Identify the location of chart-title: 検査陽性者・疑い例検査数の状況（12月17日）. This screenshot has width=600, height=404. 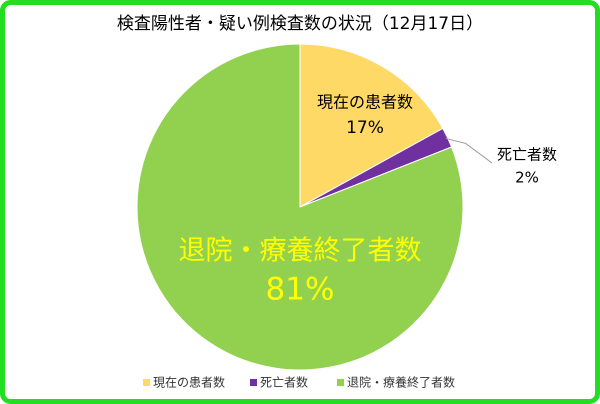
(300, 24).